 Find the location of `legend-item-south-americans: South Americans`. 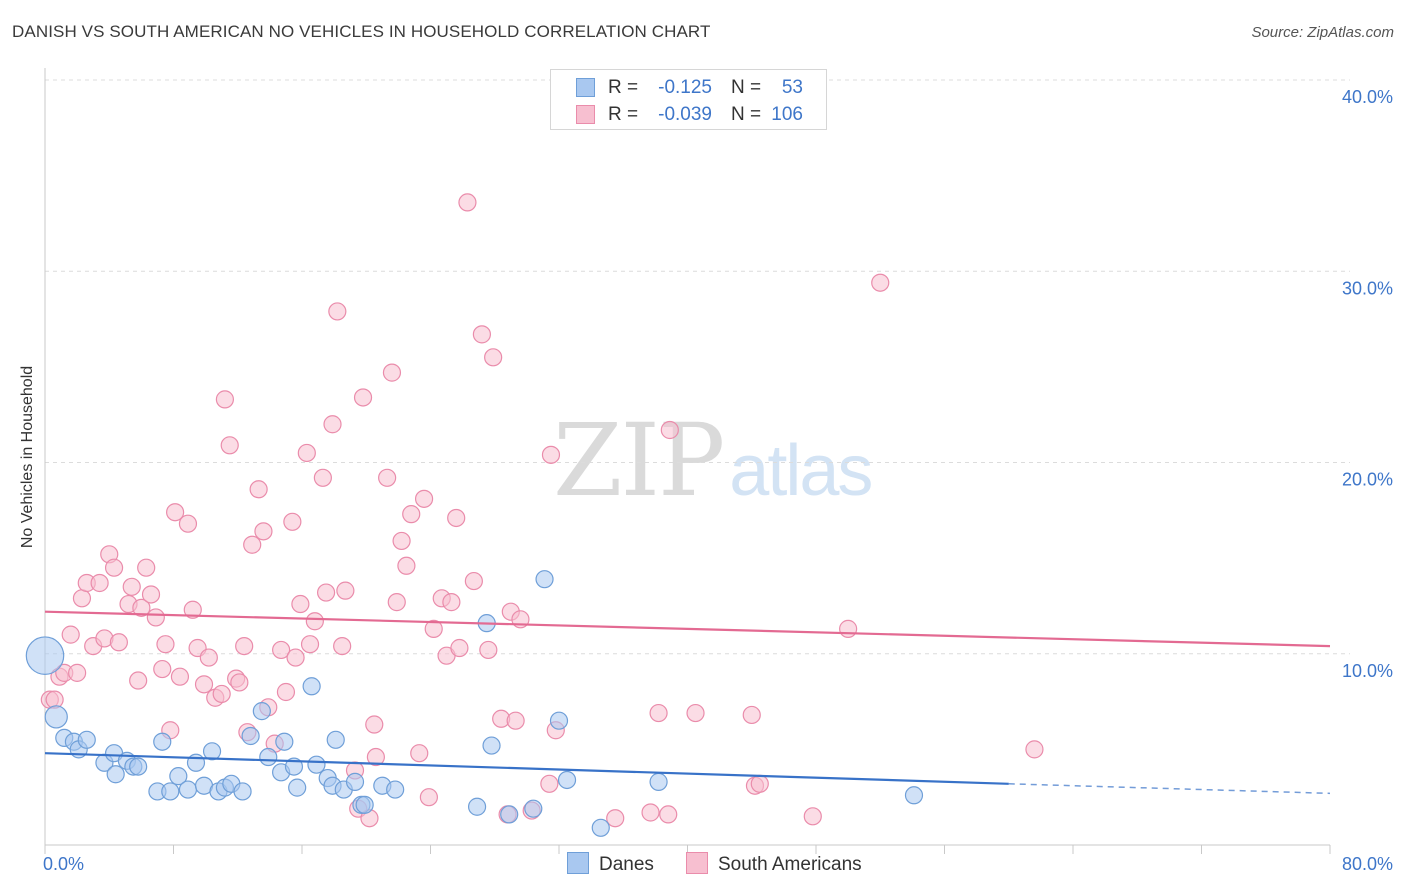

legend-item-south-americans: South Americans is located at coordinates (774, 864).